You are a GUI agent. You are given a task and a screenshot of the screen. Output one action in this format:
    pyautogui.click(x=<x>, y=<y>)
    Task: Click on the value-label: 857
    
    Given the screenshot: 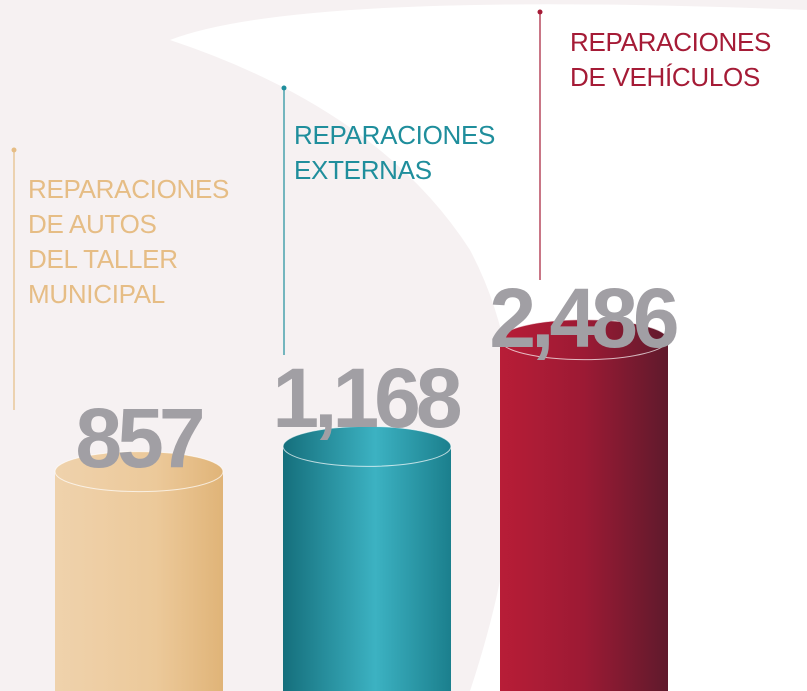 What is the action you would take?
    pyautogui.click(x=138, y=438)
    